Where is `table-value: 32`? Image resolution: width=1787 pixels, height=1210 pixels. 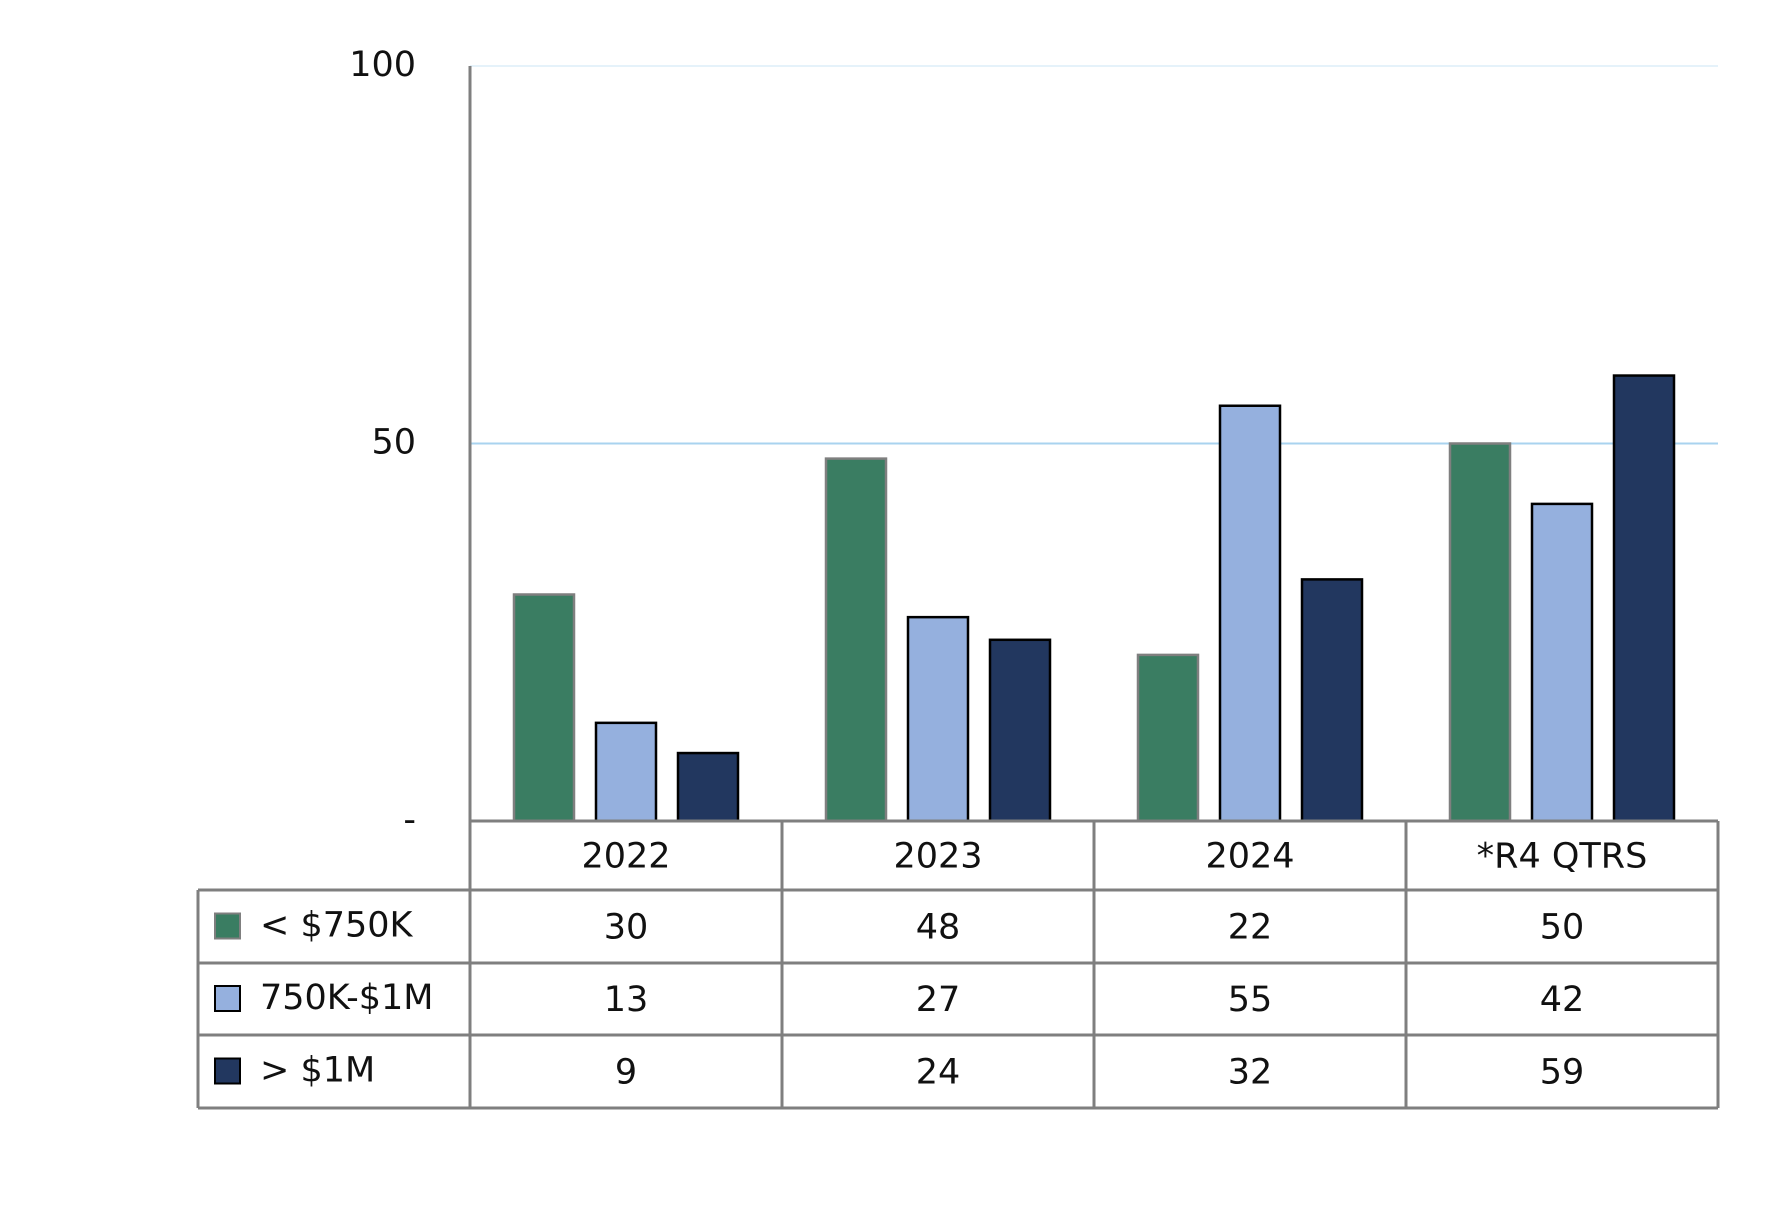 table-value: 32 is located at coordinates (1250, 1073).